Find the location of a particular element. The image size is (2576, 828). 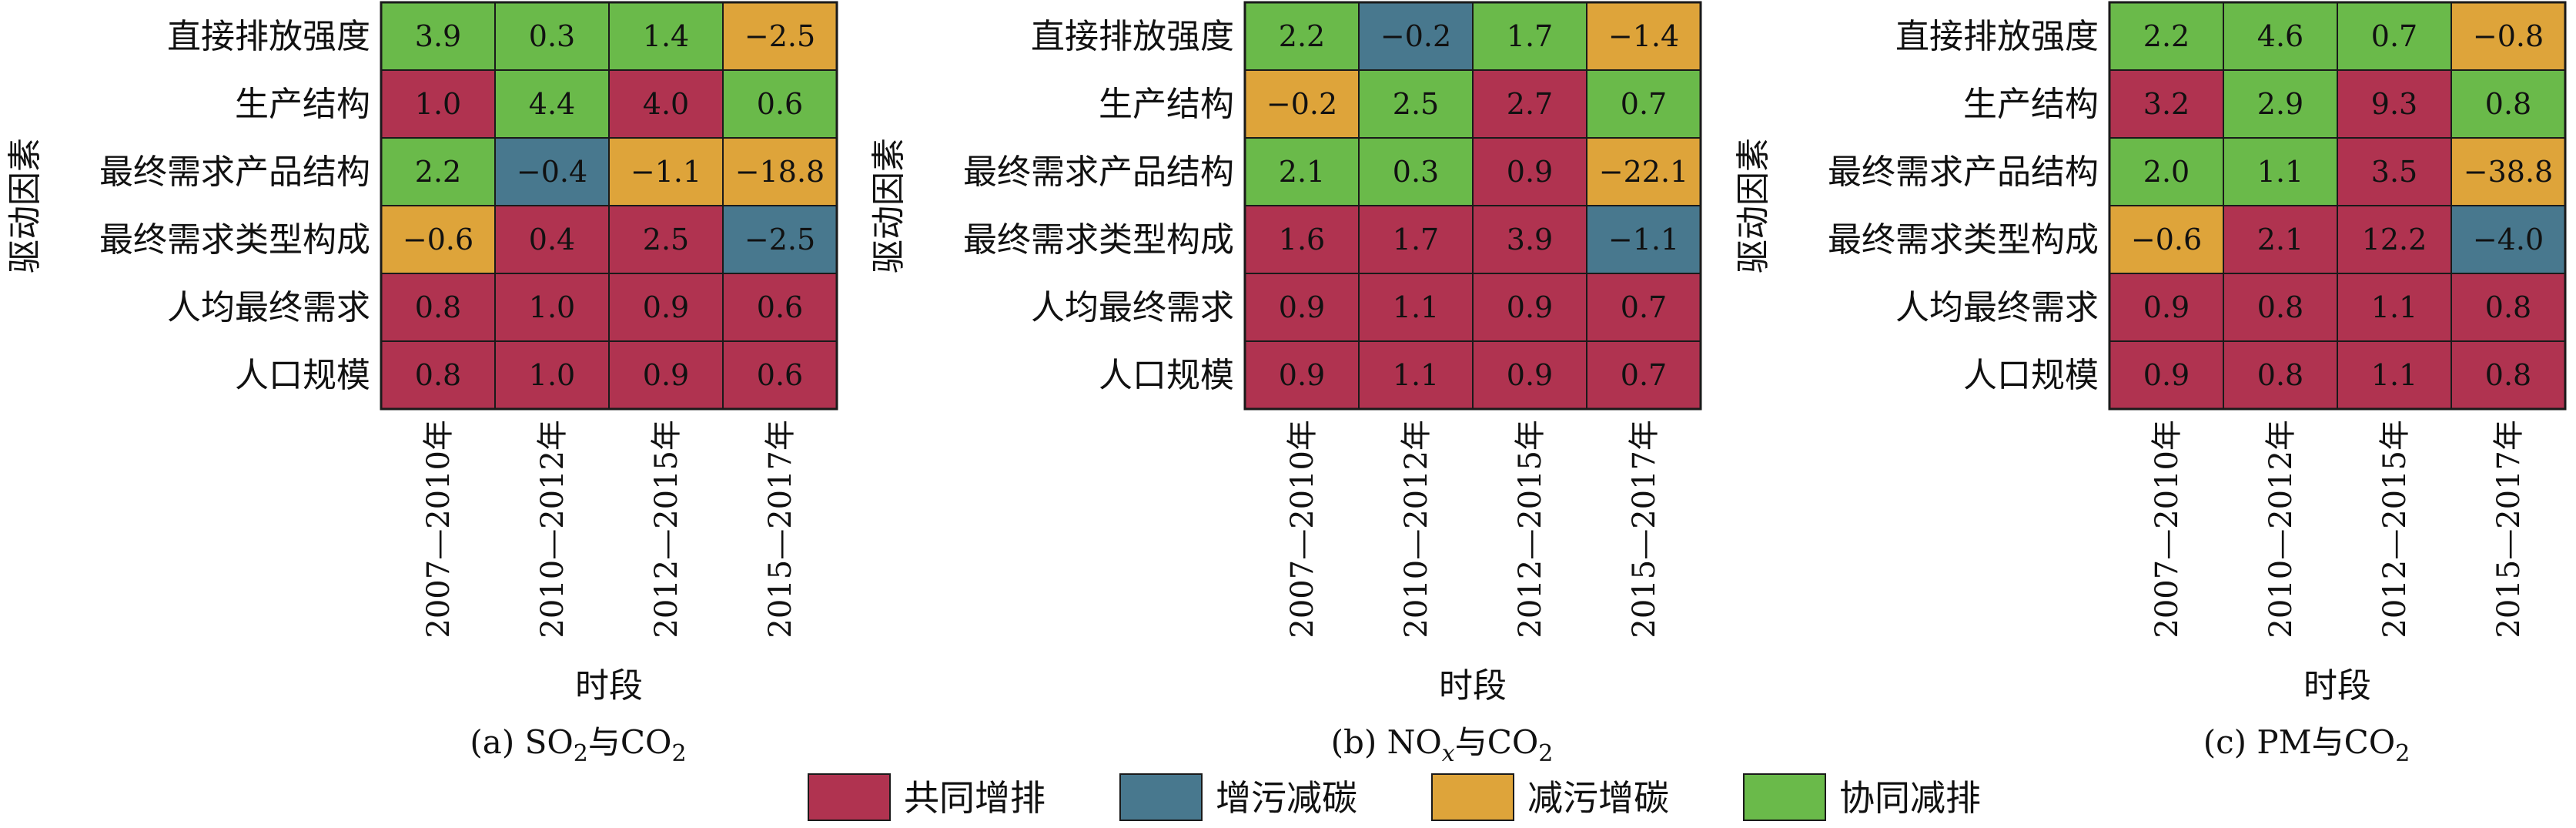

cell-value-label: −0.4 is located at coordinates (552, 172).